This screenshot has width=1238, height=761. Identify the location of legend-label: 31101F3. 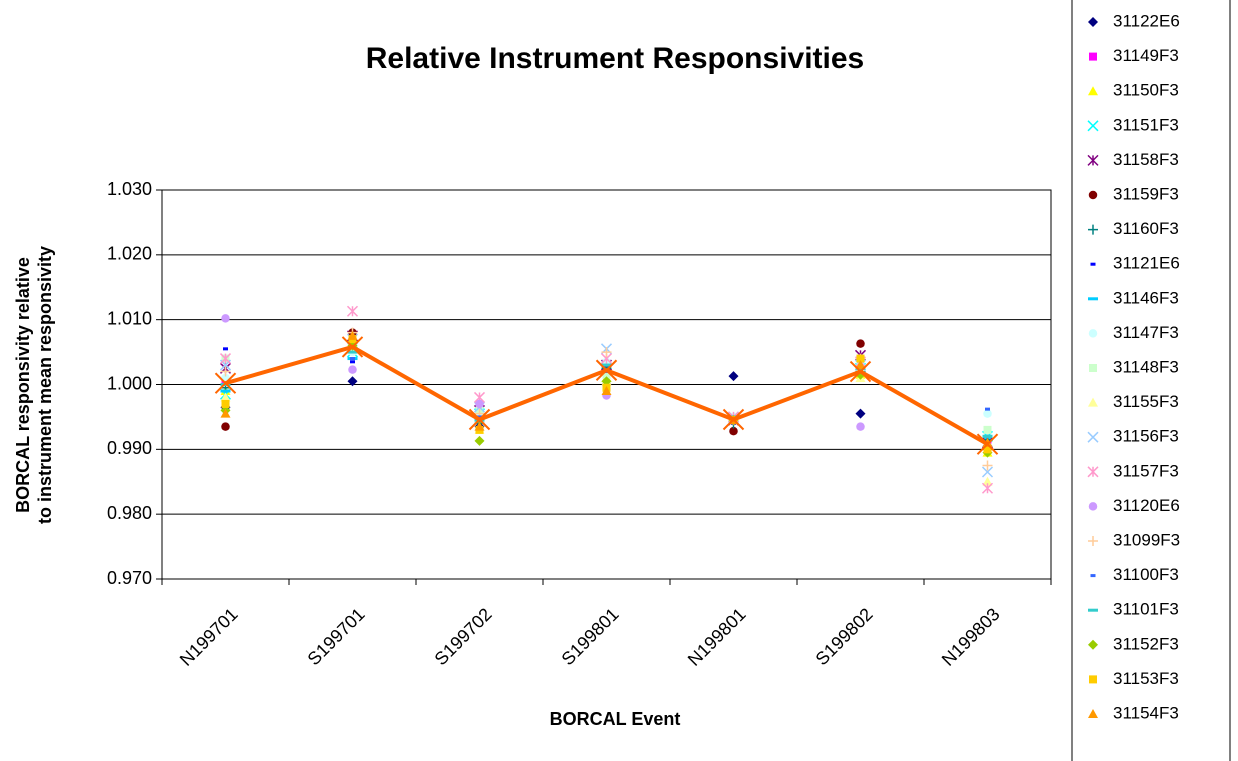
(1146, 609).